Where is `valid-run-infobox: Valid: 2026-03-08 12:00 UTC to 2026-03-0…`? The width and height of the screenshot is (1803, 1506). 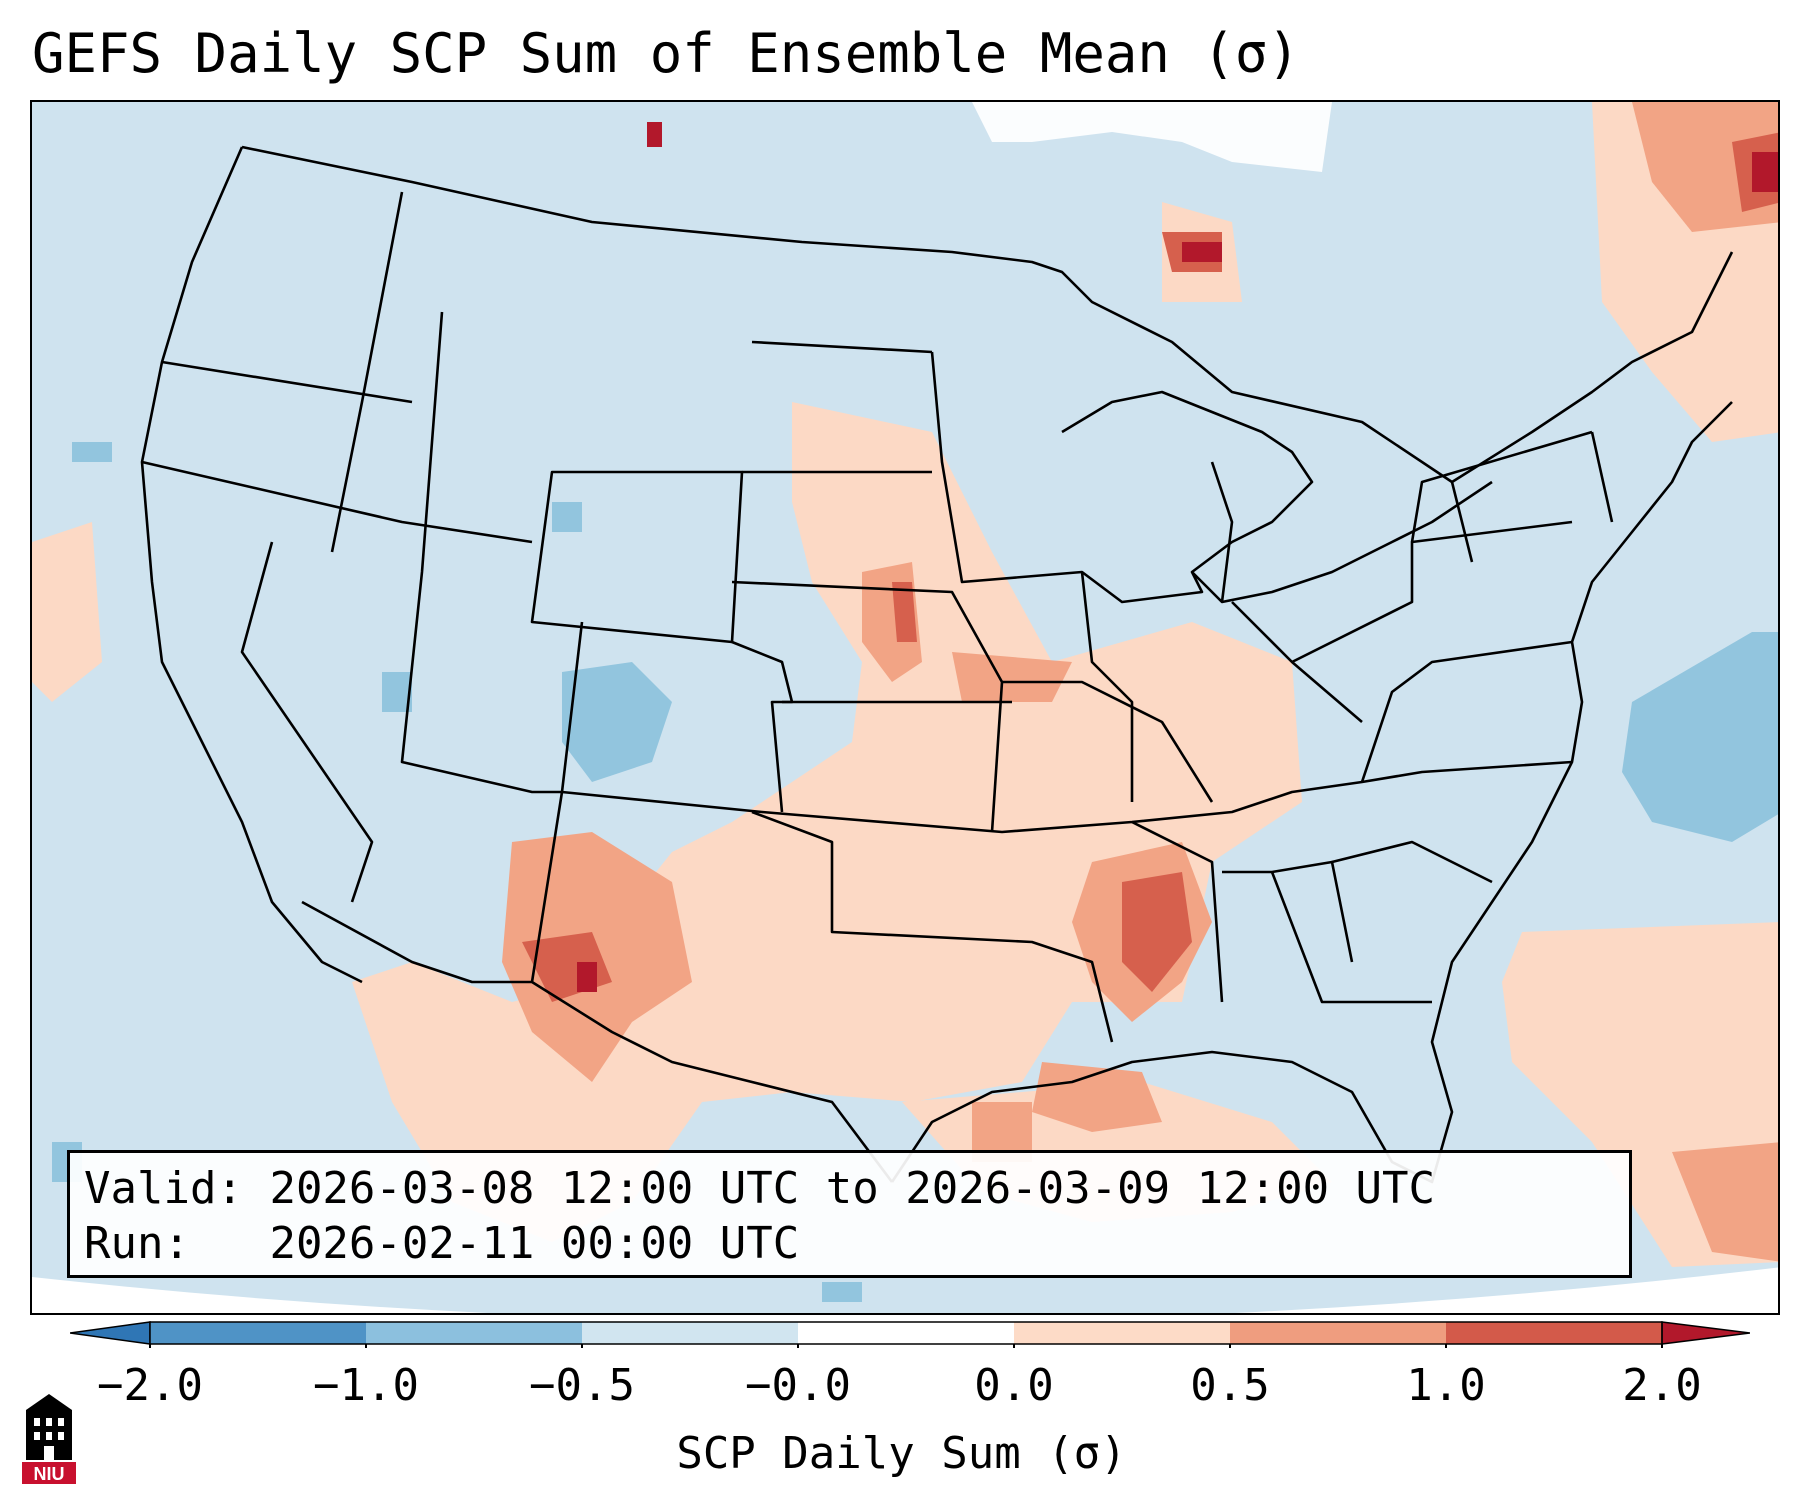
valid-run-infobox: Valid: 2026-03-08 12:00 UTC to 2026-03-0… is located at coordinates (849, 1214).